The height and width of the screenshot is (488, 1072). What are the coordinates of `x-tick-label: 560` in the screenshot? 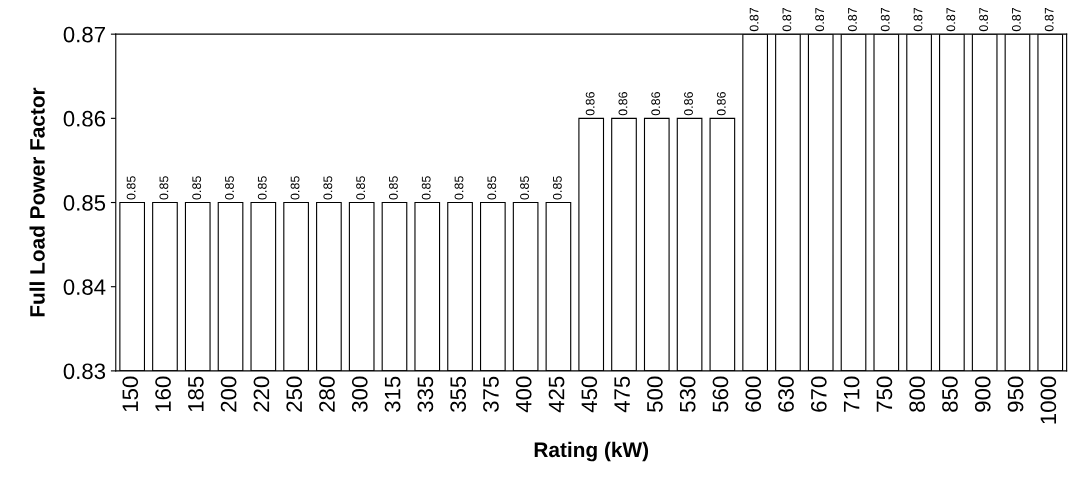 It's located at (720, 394).